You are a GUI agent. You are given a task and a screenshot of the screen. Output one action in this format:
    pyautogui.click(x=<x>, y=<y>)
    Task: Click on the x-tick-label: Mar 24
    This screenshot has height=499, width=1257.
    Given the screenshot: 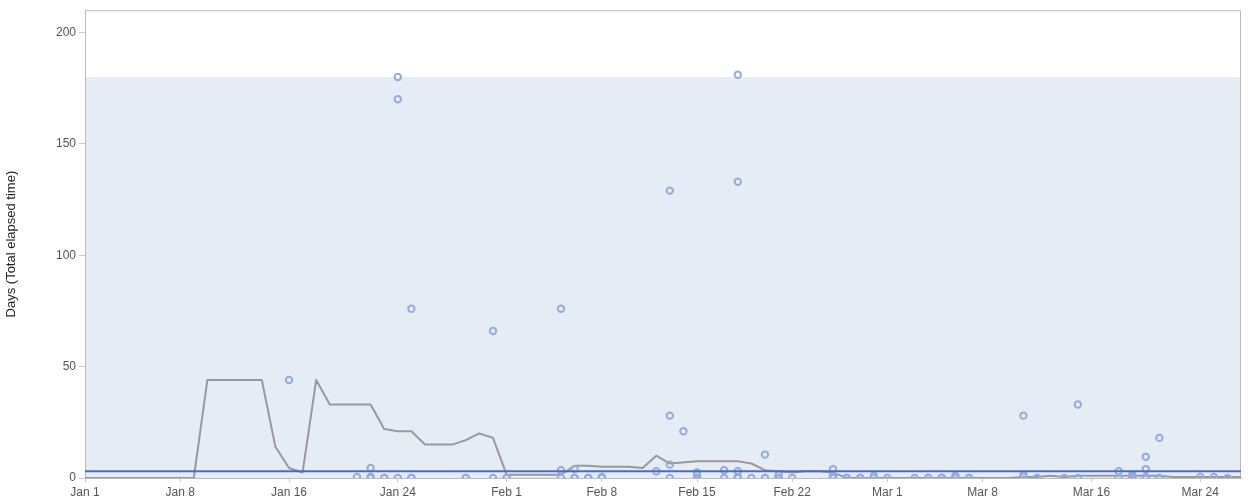 What is the action you would take?
    pyautogui.click(x=1200, y=491)
    